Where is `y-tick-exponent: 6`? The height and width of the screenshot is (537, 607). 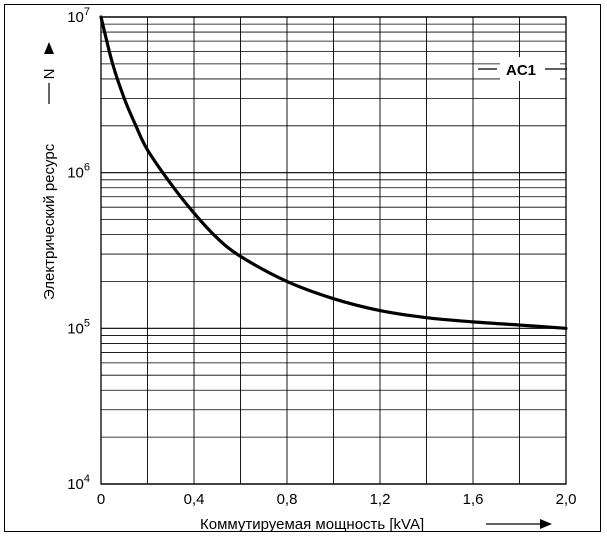 y-tick-exponent: 6 is located at coordinates (87, 168).